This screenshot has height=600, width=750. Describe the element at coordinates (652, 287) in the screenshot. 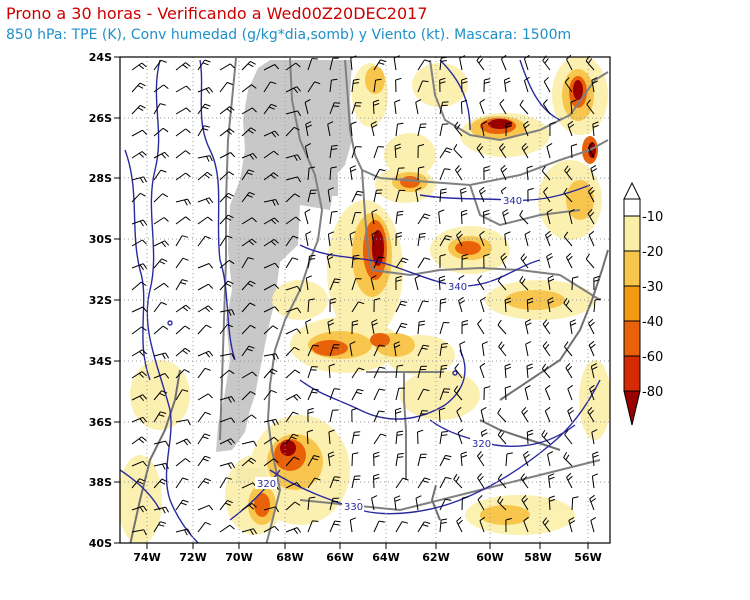

I see `colorbar-label: -30` at that location.